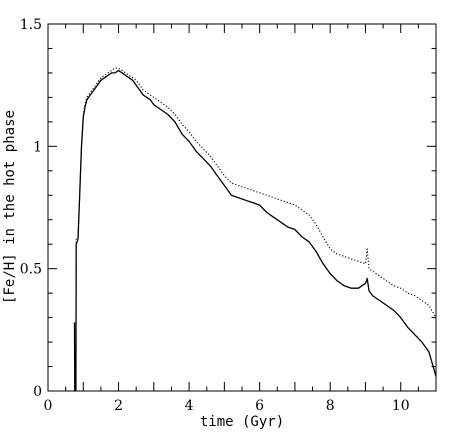 The width and height of the screenshot is (460, 437). I want to click on x-axis-label: time (Gyr), so click(242, 422).